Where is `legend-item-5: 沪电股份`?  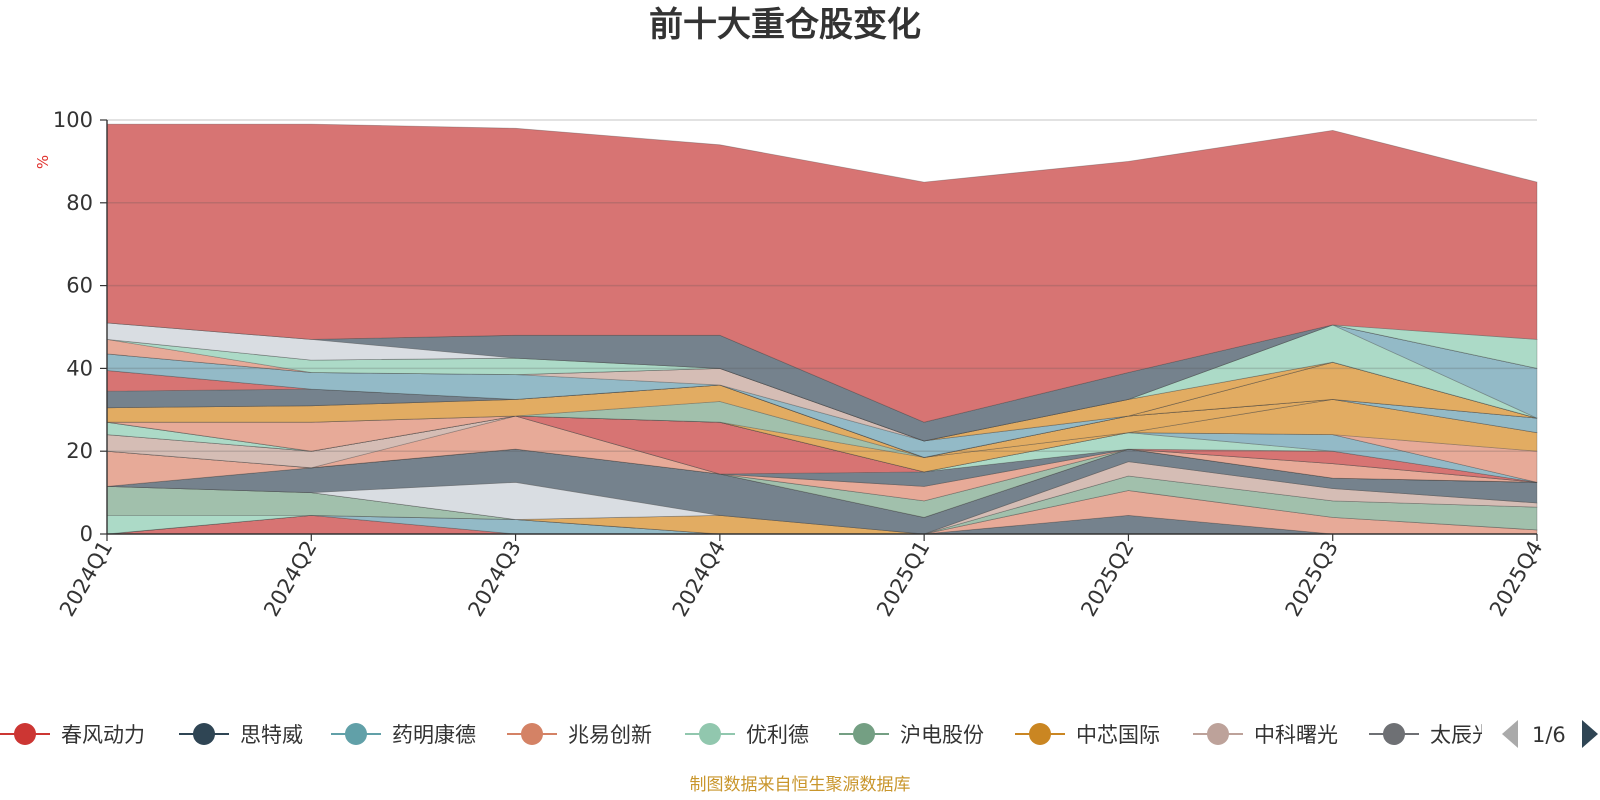
legend-item-5: 沪电股份 is located at coordinates (911, 735).